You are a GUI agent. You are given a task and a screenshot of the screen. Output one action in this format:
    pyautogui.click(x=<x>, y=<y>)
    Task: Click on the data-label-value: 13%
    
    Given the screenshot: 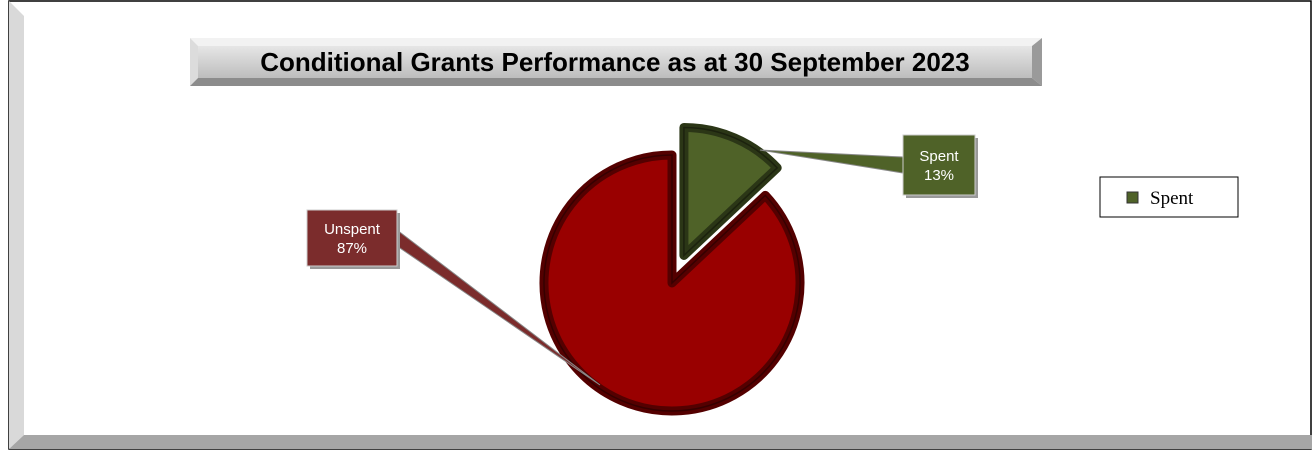 What is the action you would take?
    pyautogui.click(x=939, y=175)
    